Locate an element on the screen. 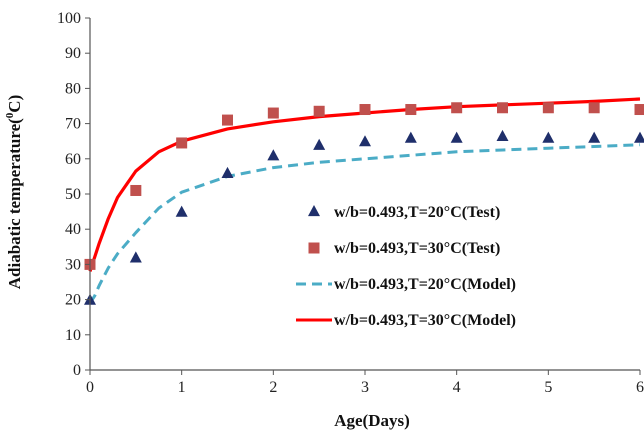  legend-triangle-marker is located at coordinates (314, 211).